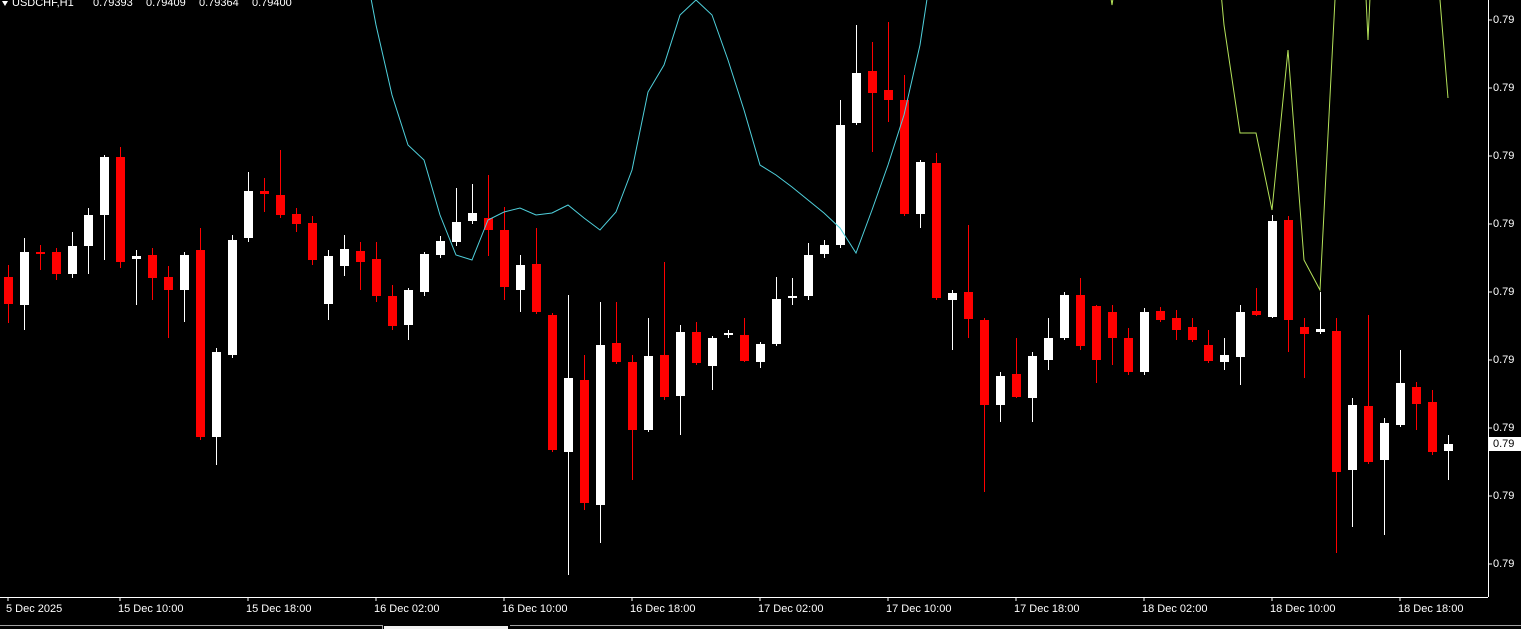 The width and height of the screenshot is (1521, 629). Describe the element at coordinates (1302, 609) in the screenshot. I see `x-tick-label: 18 Dec 10:00` at that location.